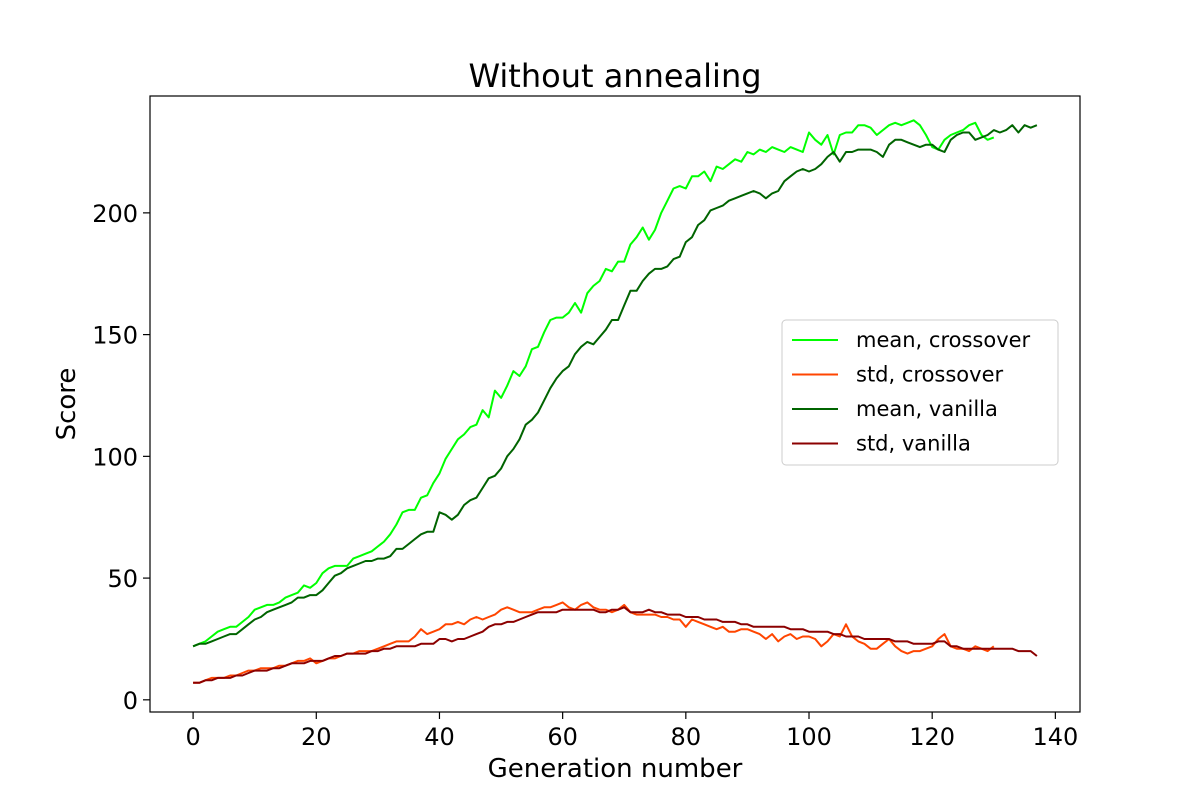  I want to click on y-tick-label: 150, so click(115, 336).